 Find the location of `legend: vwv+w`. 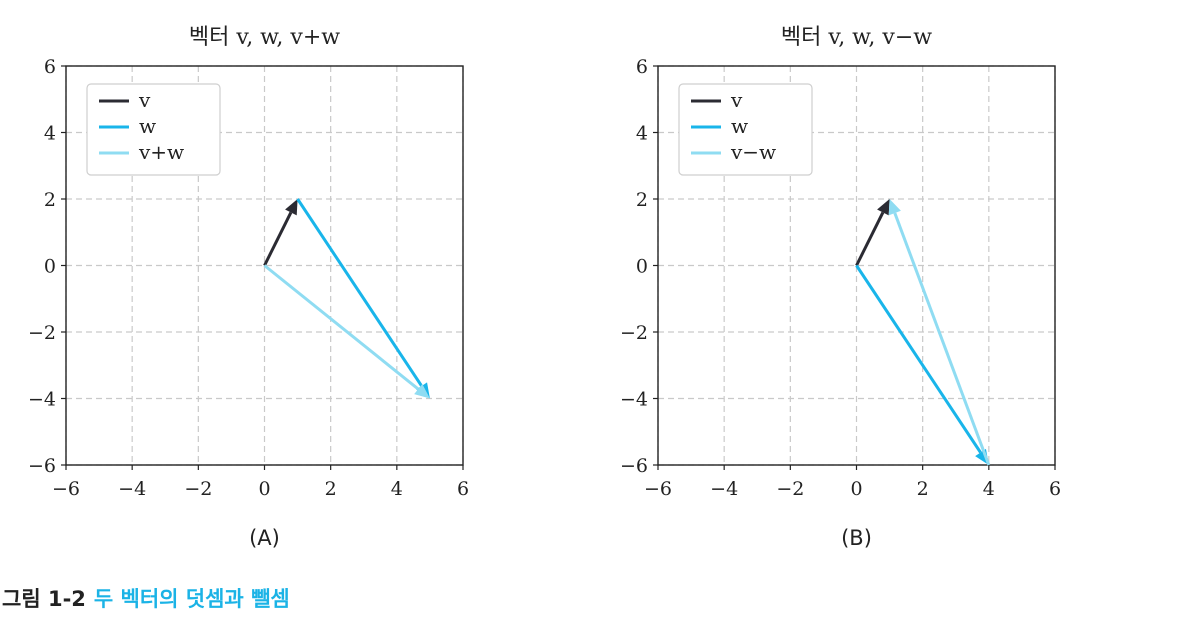

legend: vwv+w is located at coordinates (153, 129).